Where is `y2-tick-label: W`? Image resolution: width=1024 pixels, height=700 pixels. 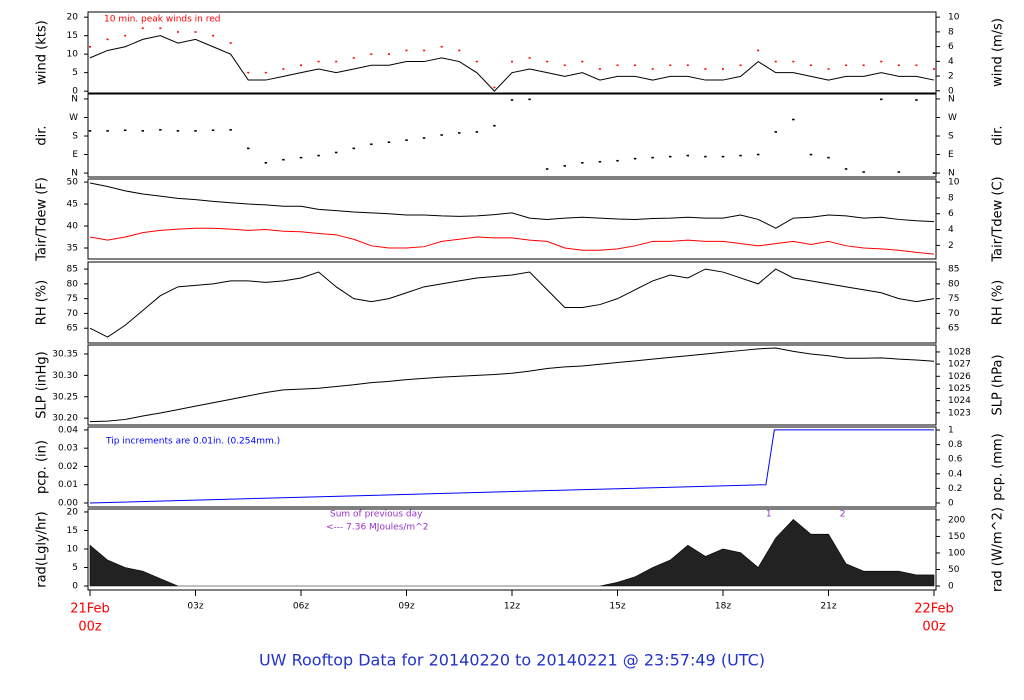
y2-tick-label: W is located at coordinates (952, 118).